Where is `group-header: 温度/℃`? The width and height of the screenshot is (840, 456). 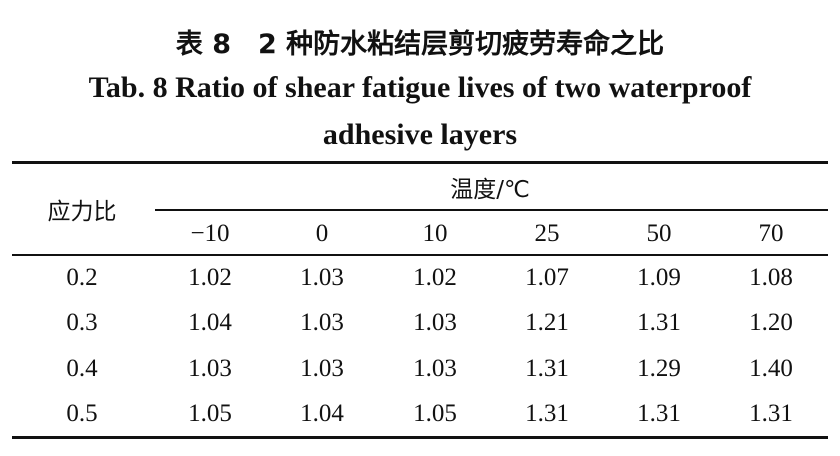 group-header: 温度/℃ is located at coordinates (490, 190).